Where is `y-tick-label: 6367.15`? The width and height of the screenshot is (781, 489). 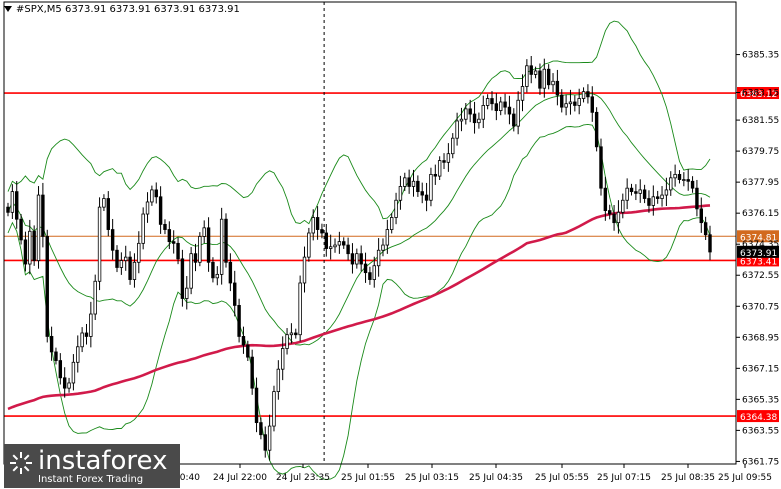 y-tick-label: 6367.15 is located at coordinates (760, 369).